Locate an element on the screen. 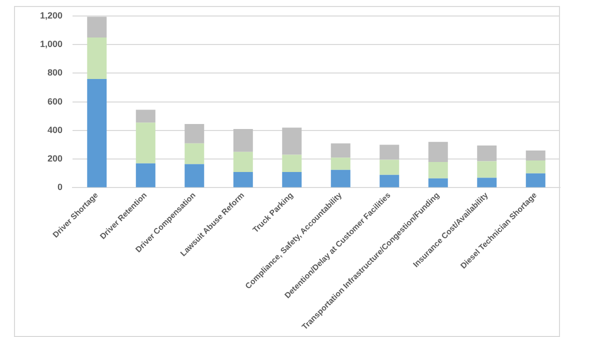 The width and height of the screenshot is (600, 337). y-tick-label: 1,000 is located at coordinates (51, 44).